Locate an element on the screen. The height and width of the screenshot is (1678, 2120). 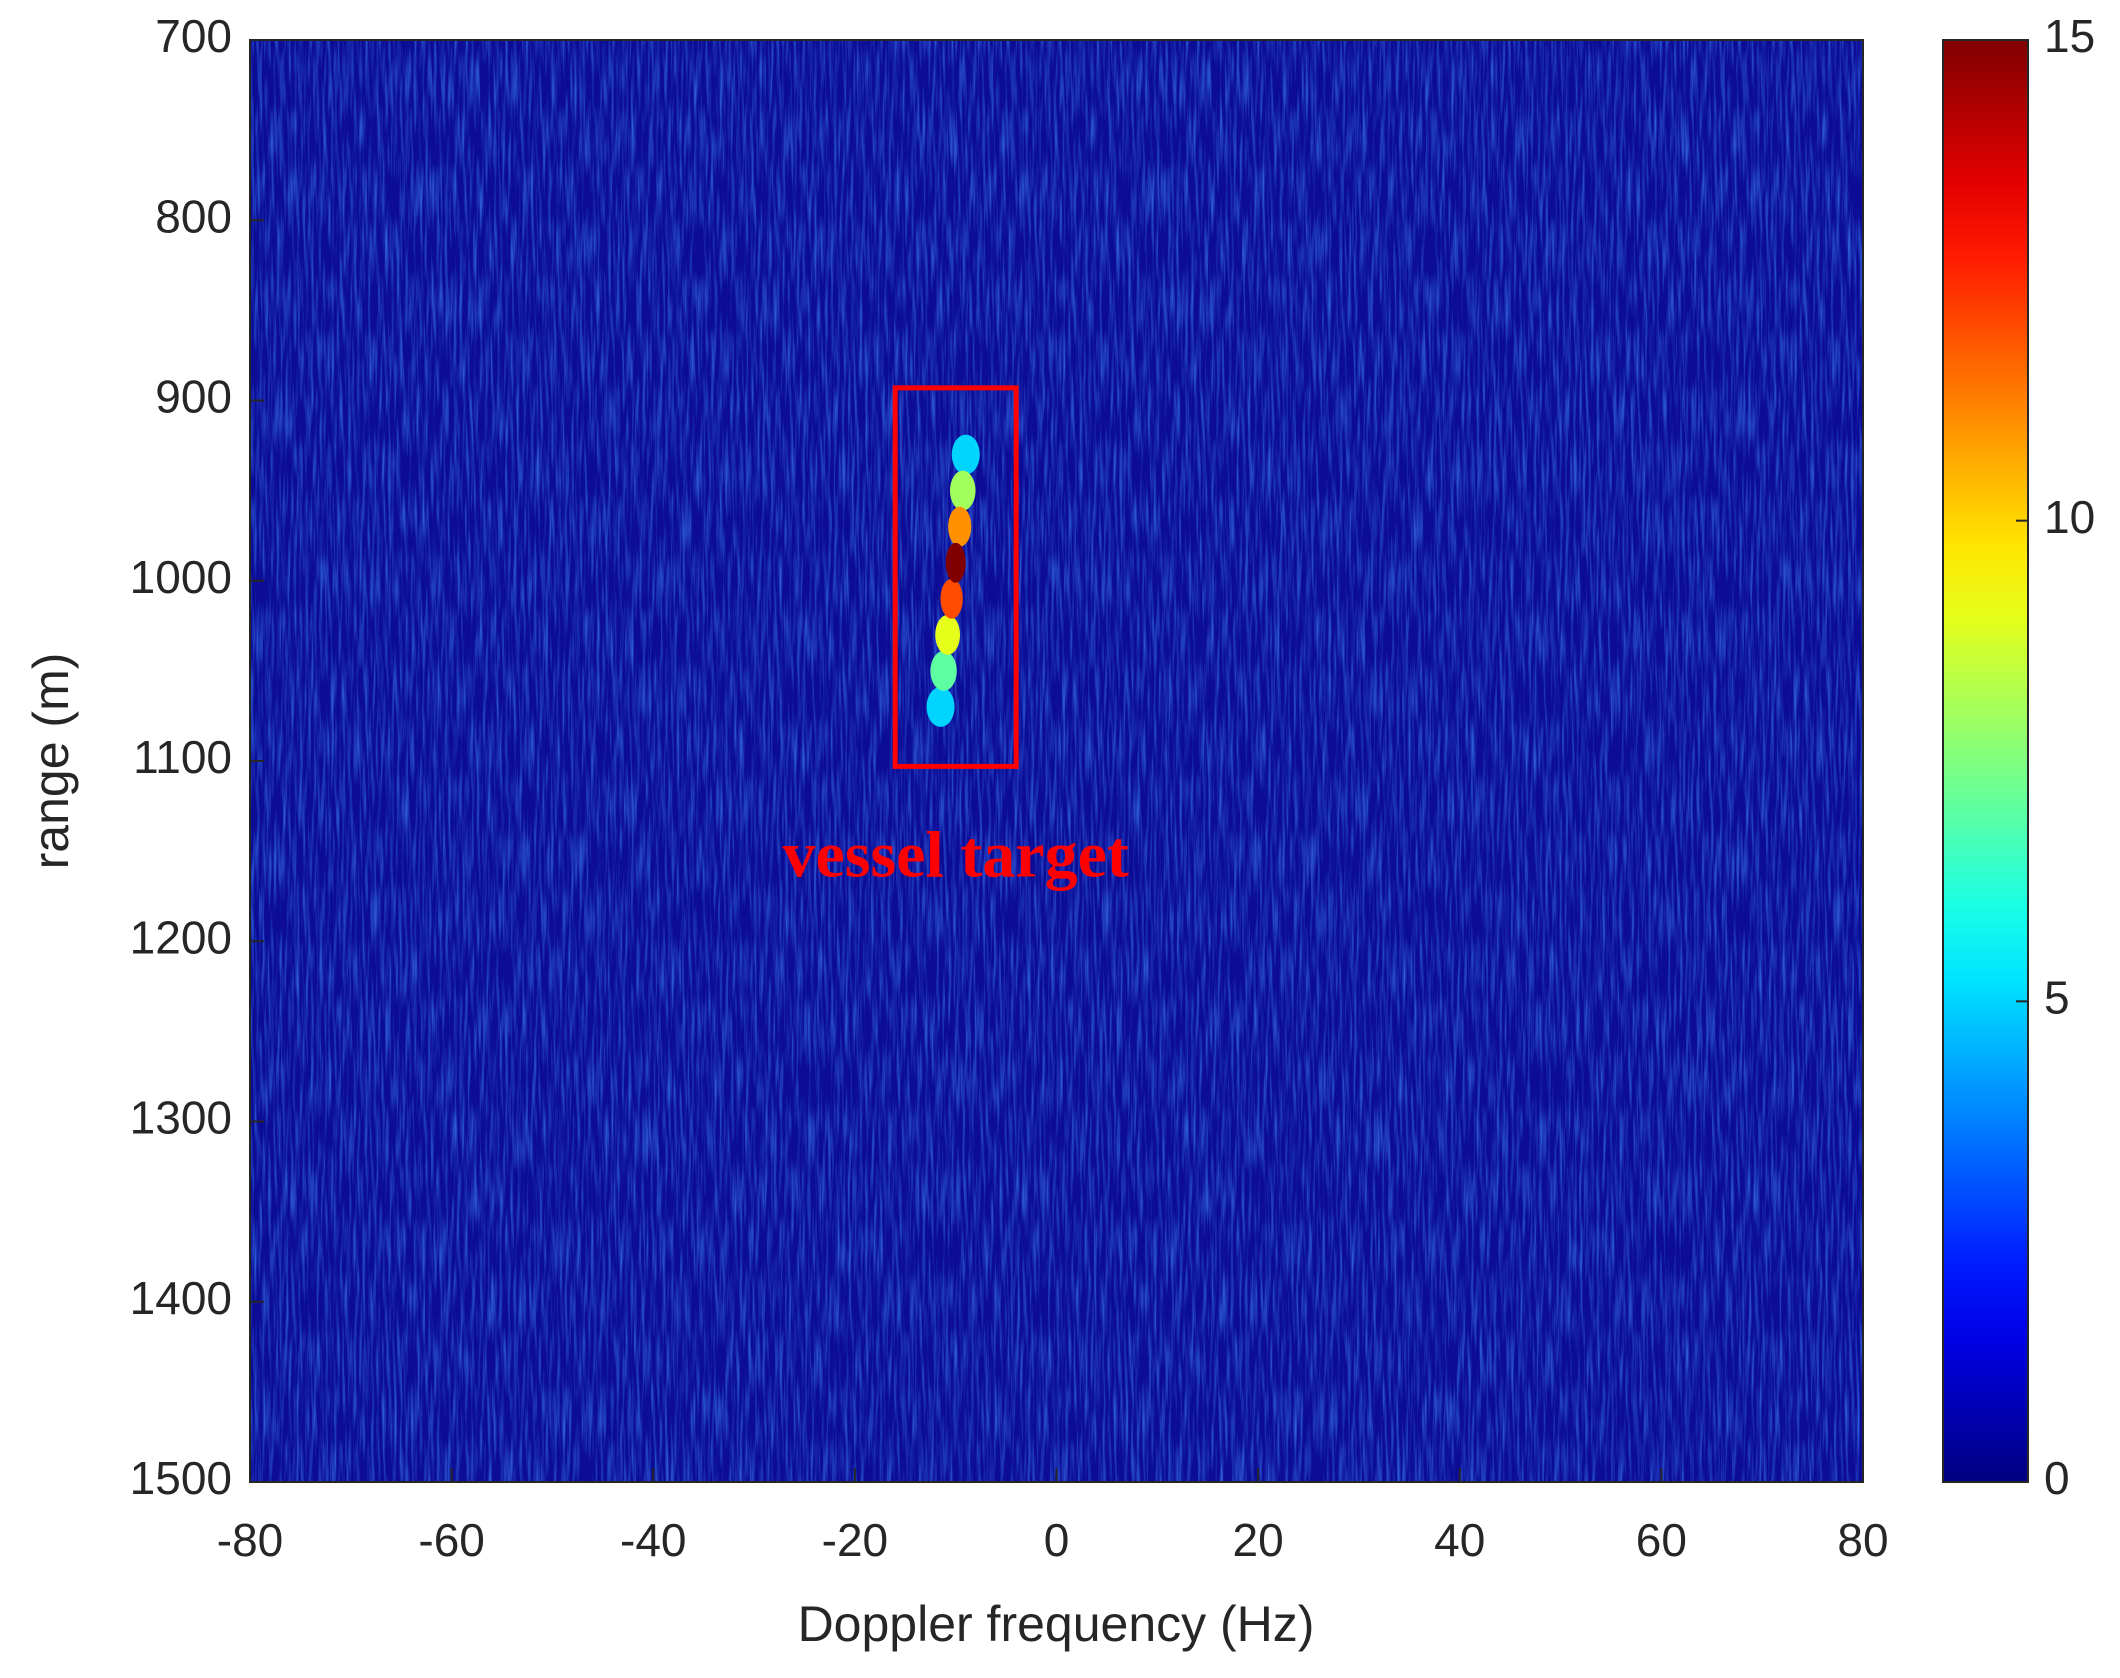
colorbar is located at coordinates (1985, 761).